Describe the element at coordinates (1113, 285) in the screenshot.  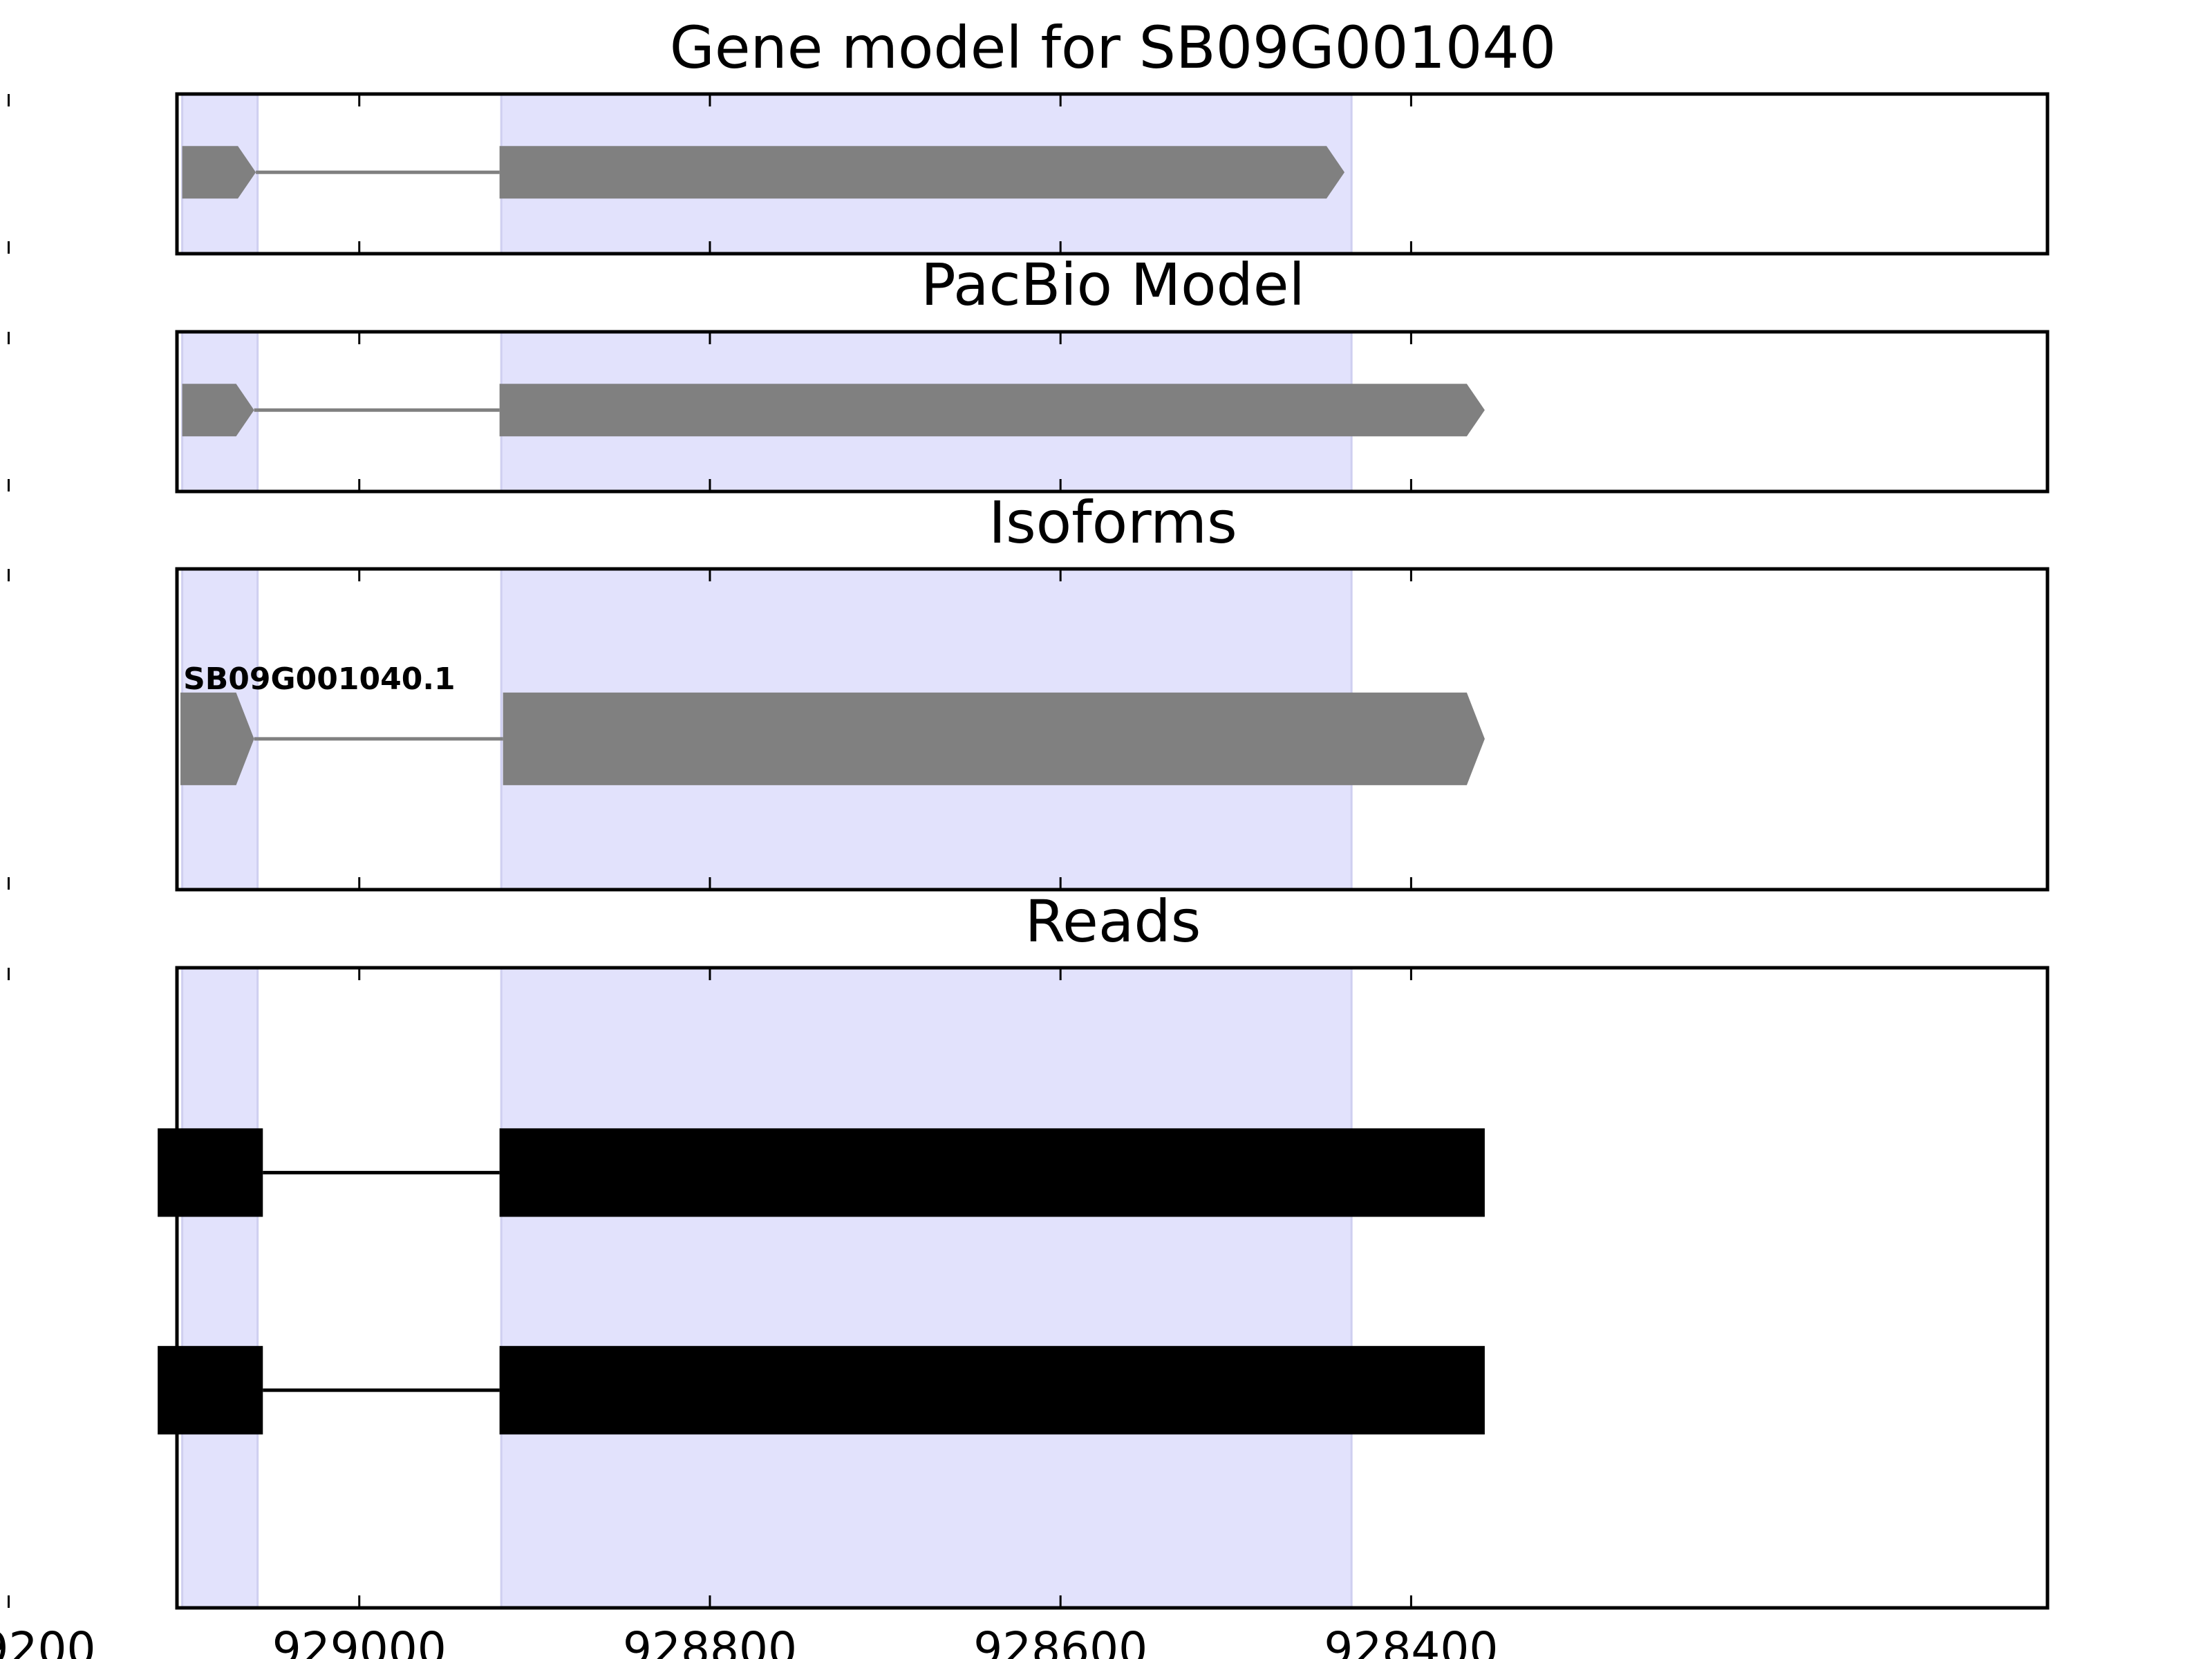
I see `panel-title: PacBio Model` at that location.